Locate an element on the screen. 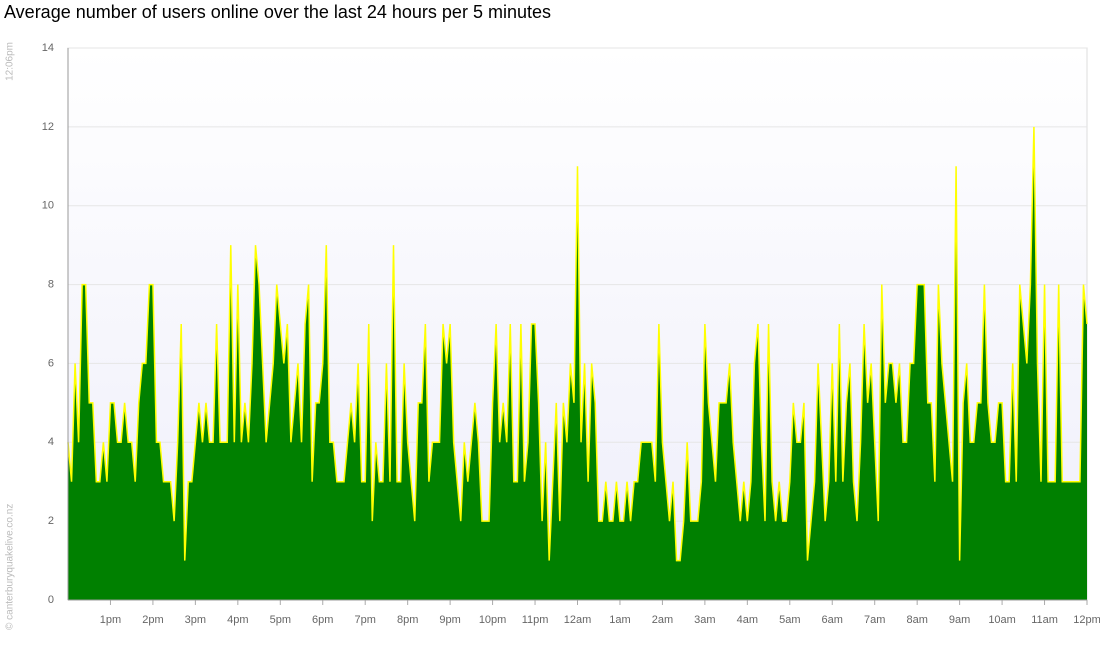 The image size is (1100, 645). y-tick-label: 12 is located at coordinates (48, 127).